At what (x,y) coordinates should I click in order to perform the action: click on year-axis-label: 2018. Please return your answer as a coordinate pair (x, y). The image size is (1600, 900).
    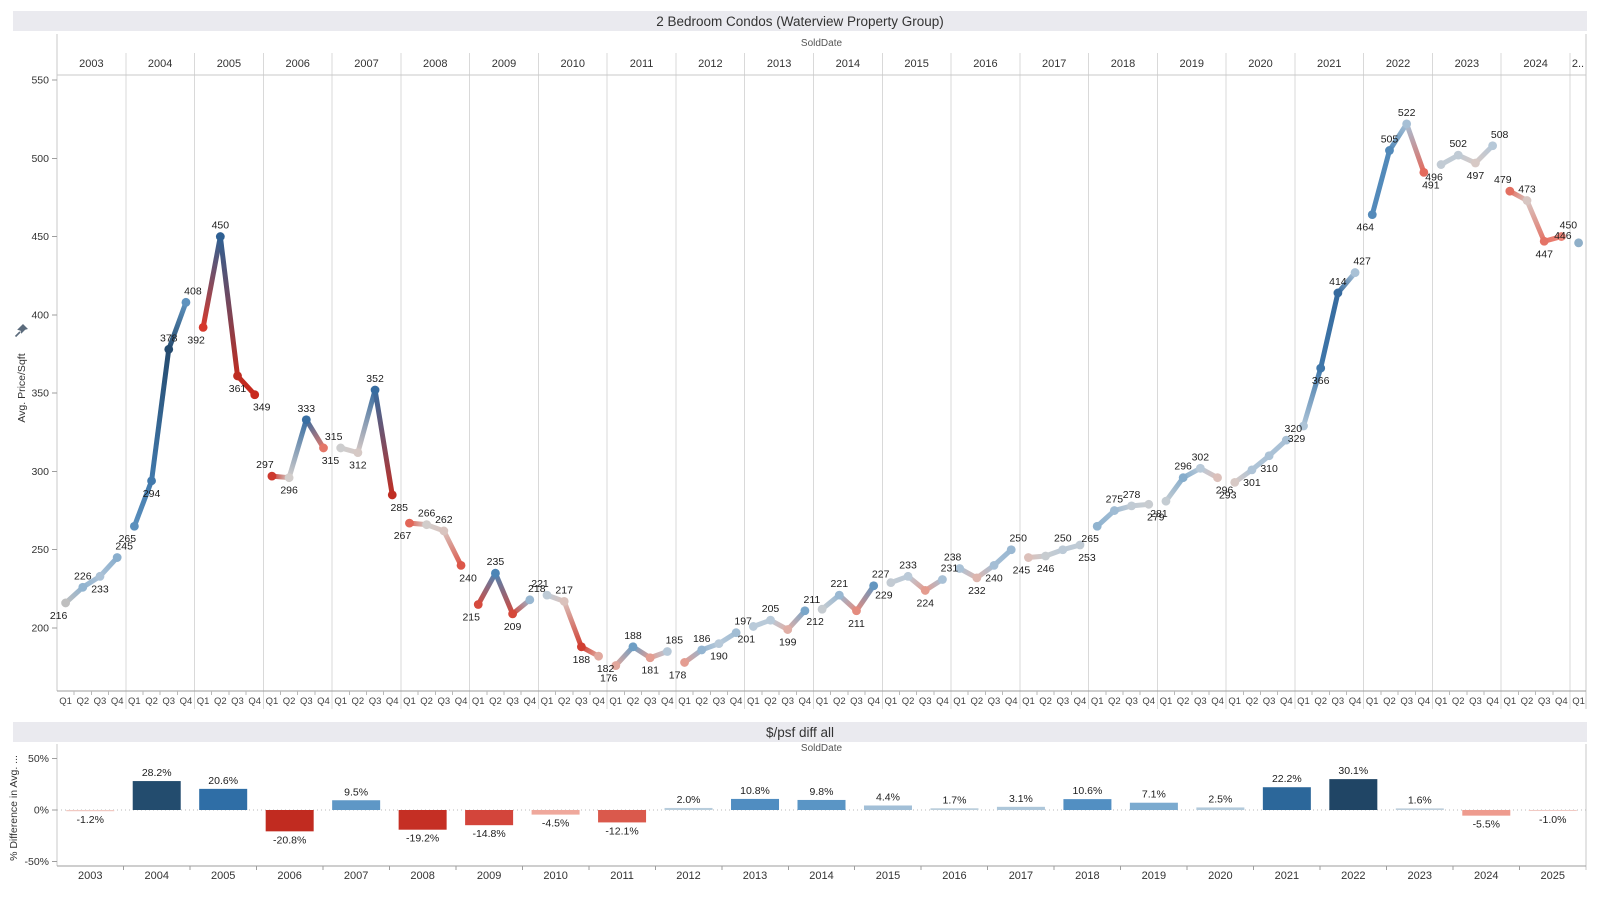
    Looking at the image, I should click on (1087, 876).